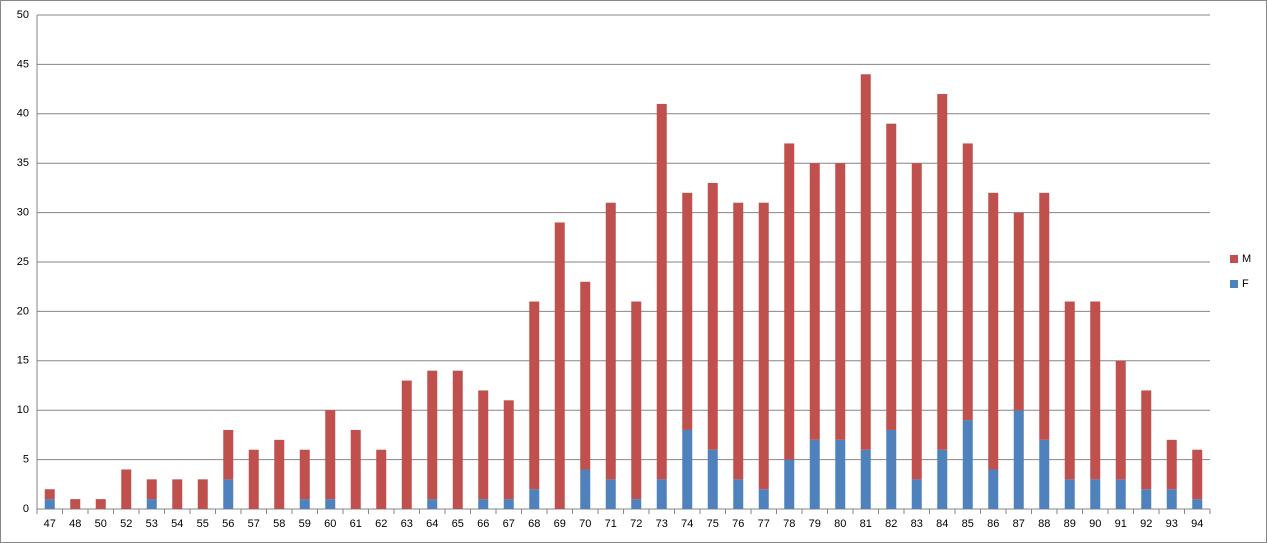 This screenshot has width=1267, height=543. I want to click on x-tick-label: 83, so click(917, 524).